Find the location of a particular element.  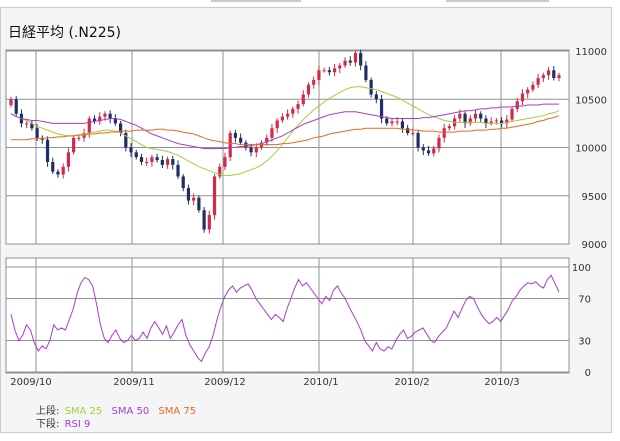

sma50-line is located at coordinates (284, 126).